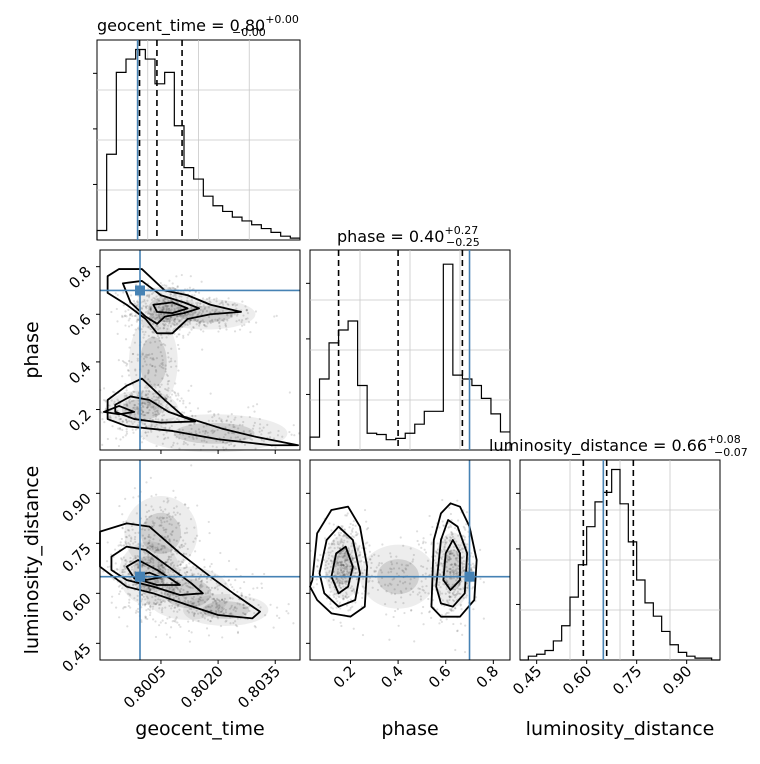  Describe the element at coordinates (153, 362) in the screenshot. I see `density-shade` at that location.